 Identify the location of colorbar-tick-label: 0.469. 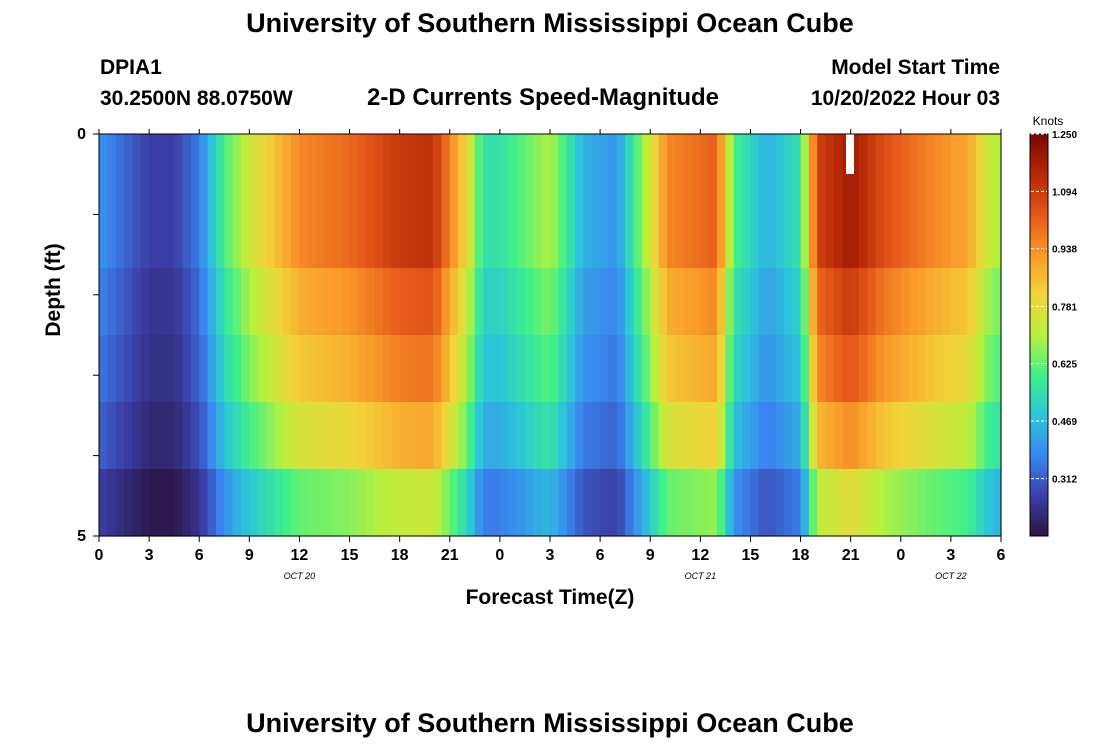
(1064, 422).